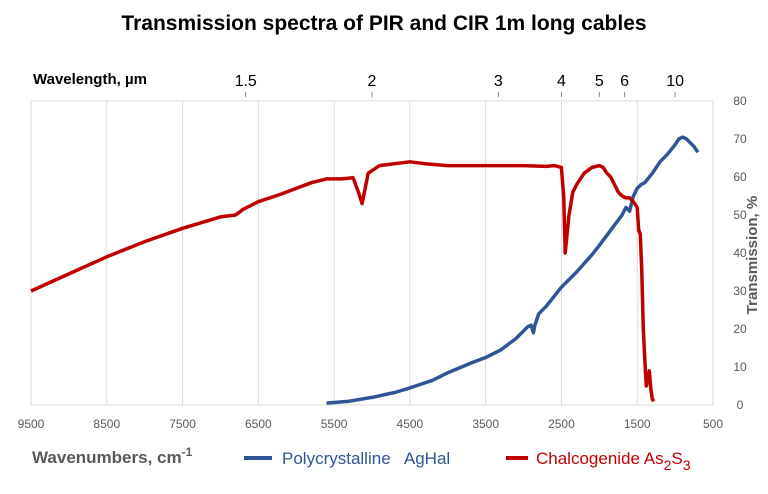  Describe the element at coordinates (676, 458) in the screenshot. I see `legend-label-s: S` at that location.